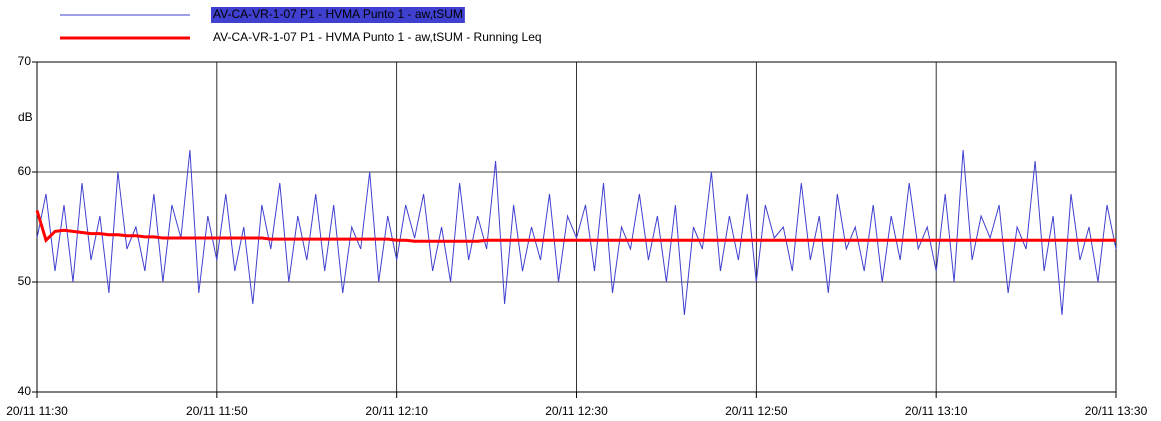 This screenshot has height=421, width=1161. What do you see at coordinates (217, 411) in the screenshot?
I see `x-tick-label: 20/11 11:50` at bounding box center [217, 411].